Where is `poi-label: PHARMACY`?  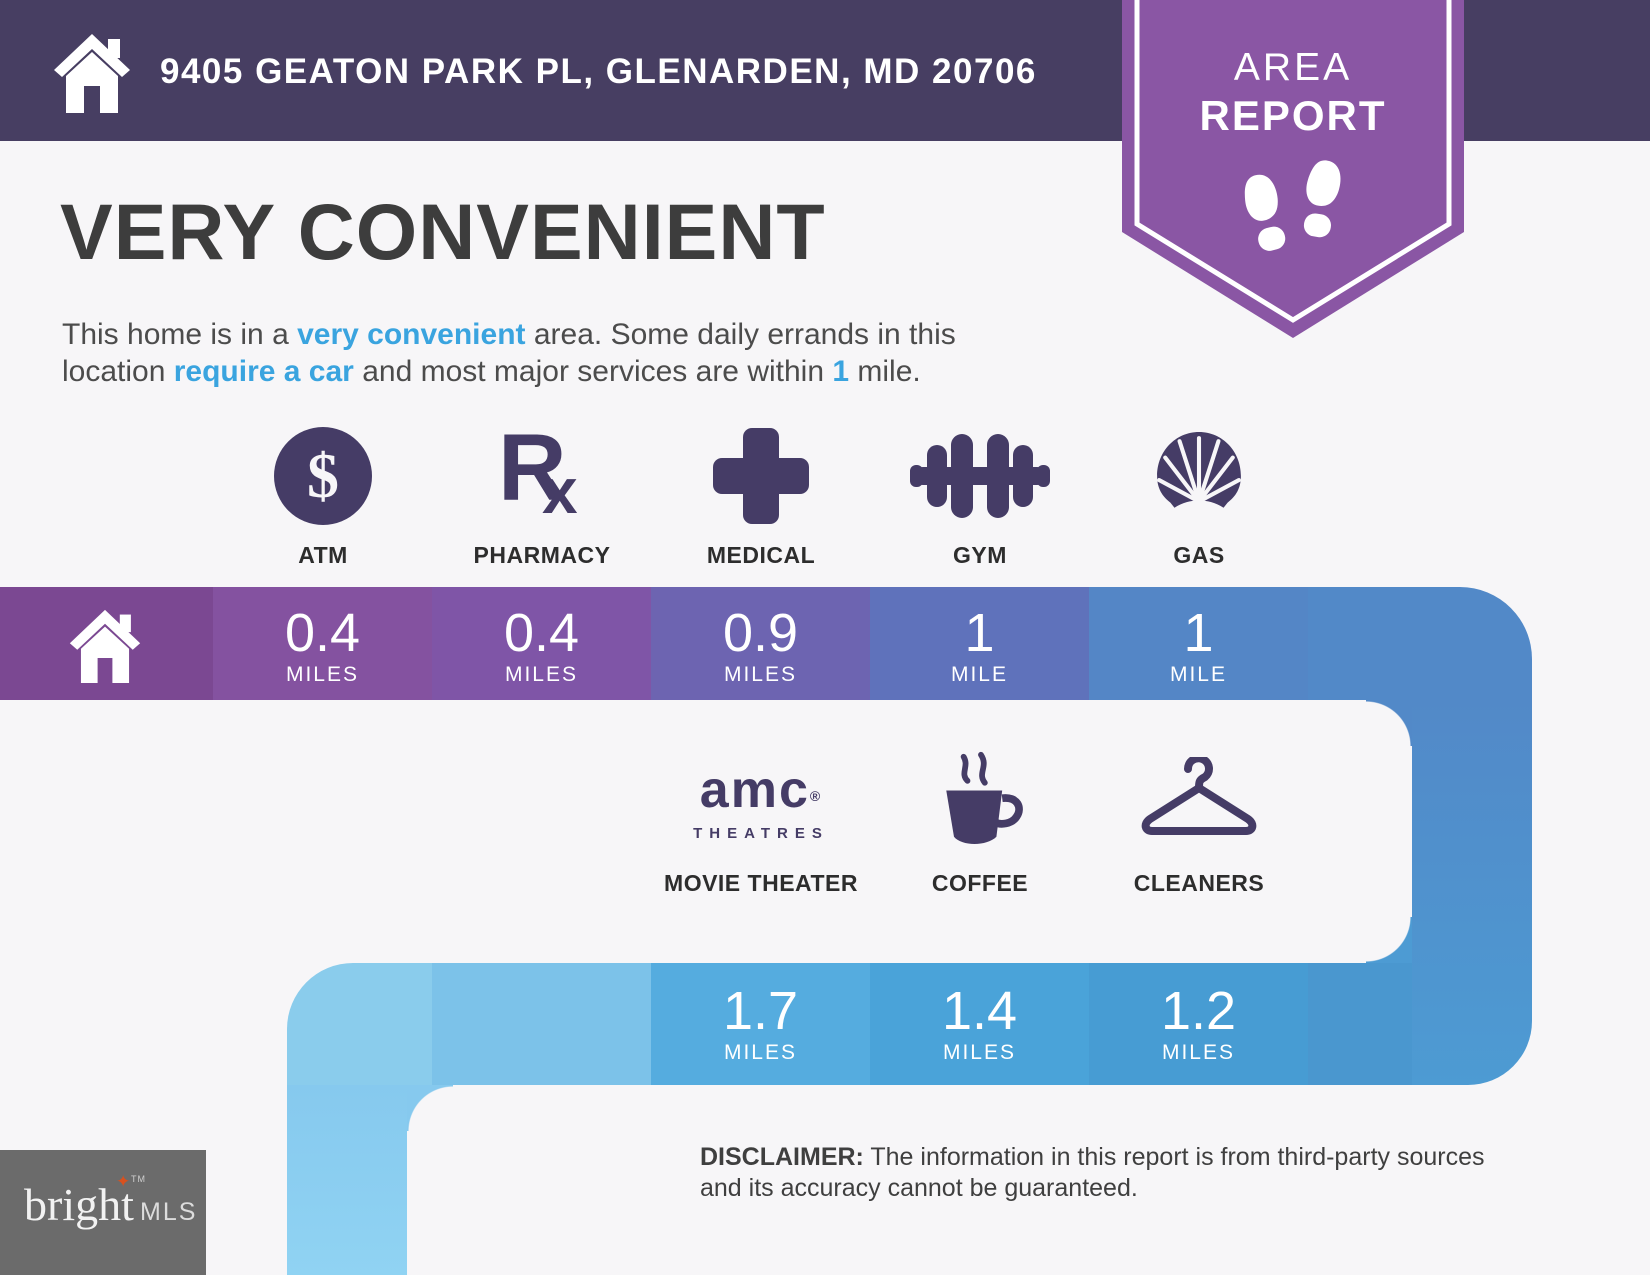
poi-label: PHARMACY is located at coordinates (542, 555).